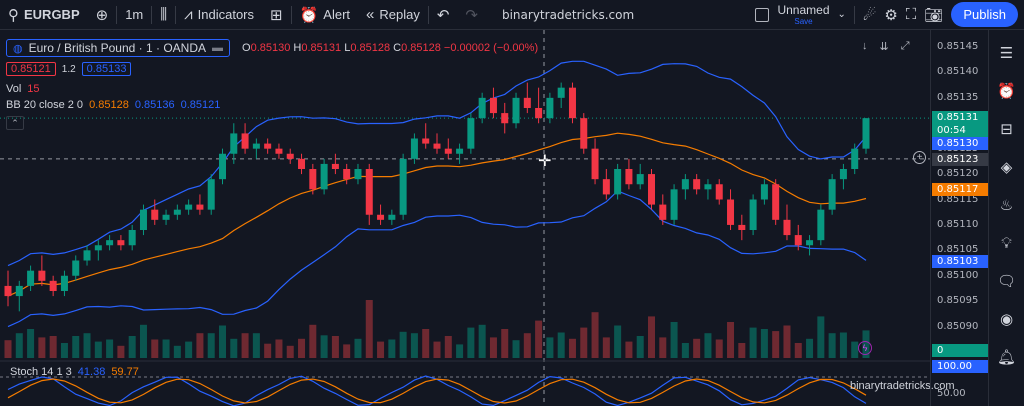 The height and width of the screenshot is (406, 1024). I want to click on layout-checkbox-icon, so click(762, 14).